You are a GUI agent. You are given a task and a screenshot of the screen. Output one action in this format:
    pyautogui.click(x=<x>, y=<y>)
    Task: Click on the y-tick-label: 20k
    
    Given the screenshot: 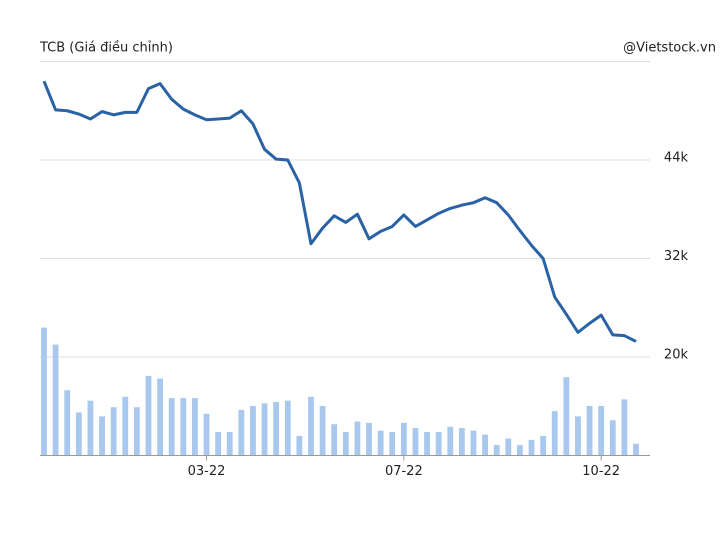 What is the action you would take?
    pyautogui.click(x=676, y=355)
    